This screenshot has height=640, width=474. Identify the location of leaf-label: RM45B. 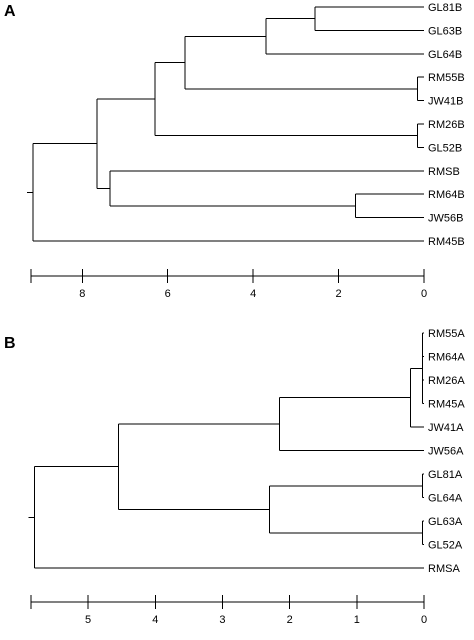
(446, 242).